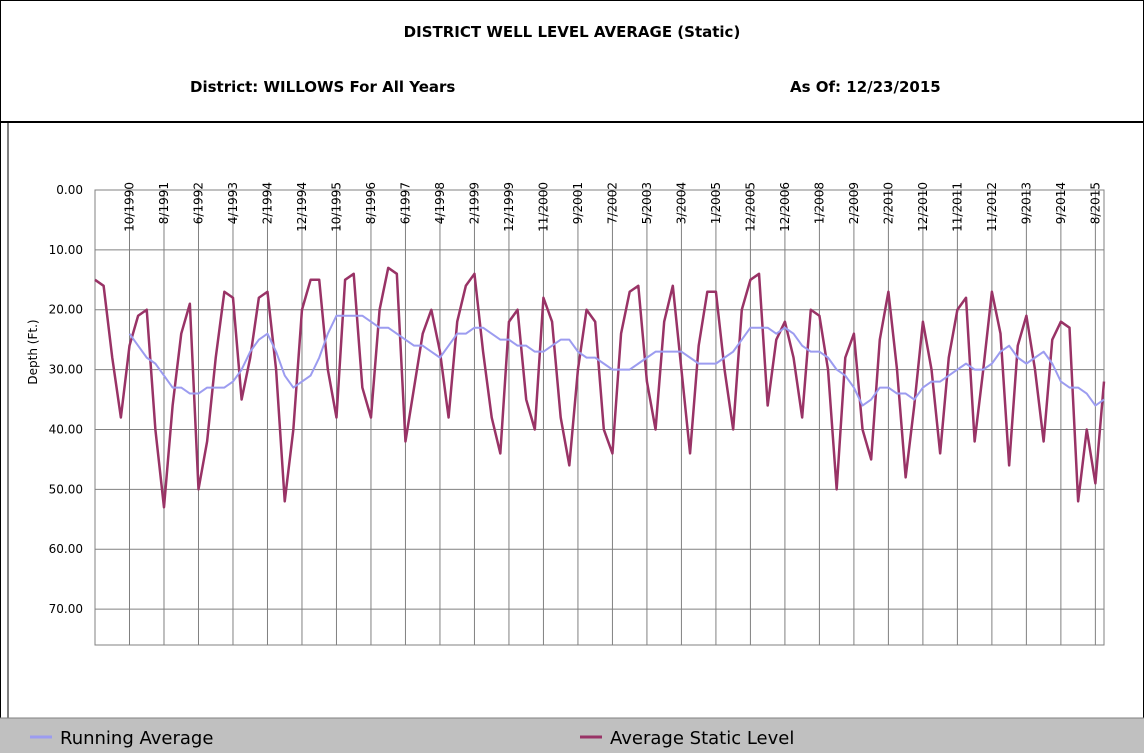 The width and height of the screenshot is (1144, 753). Describe the element at coordinates (164, 203) in the screenshot. I see `x-tick-label: 8/1991` at that location.